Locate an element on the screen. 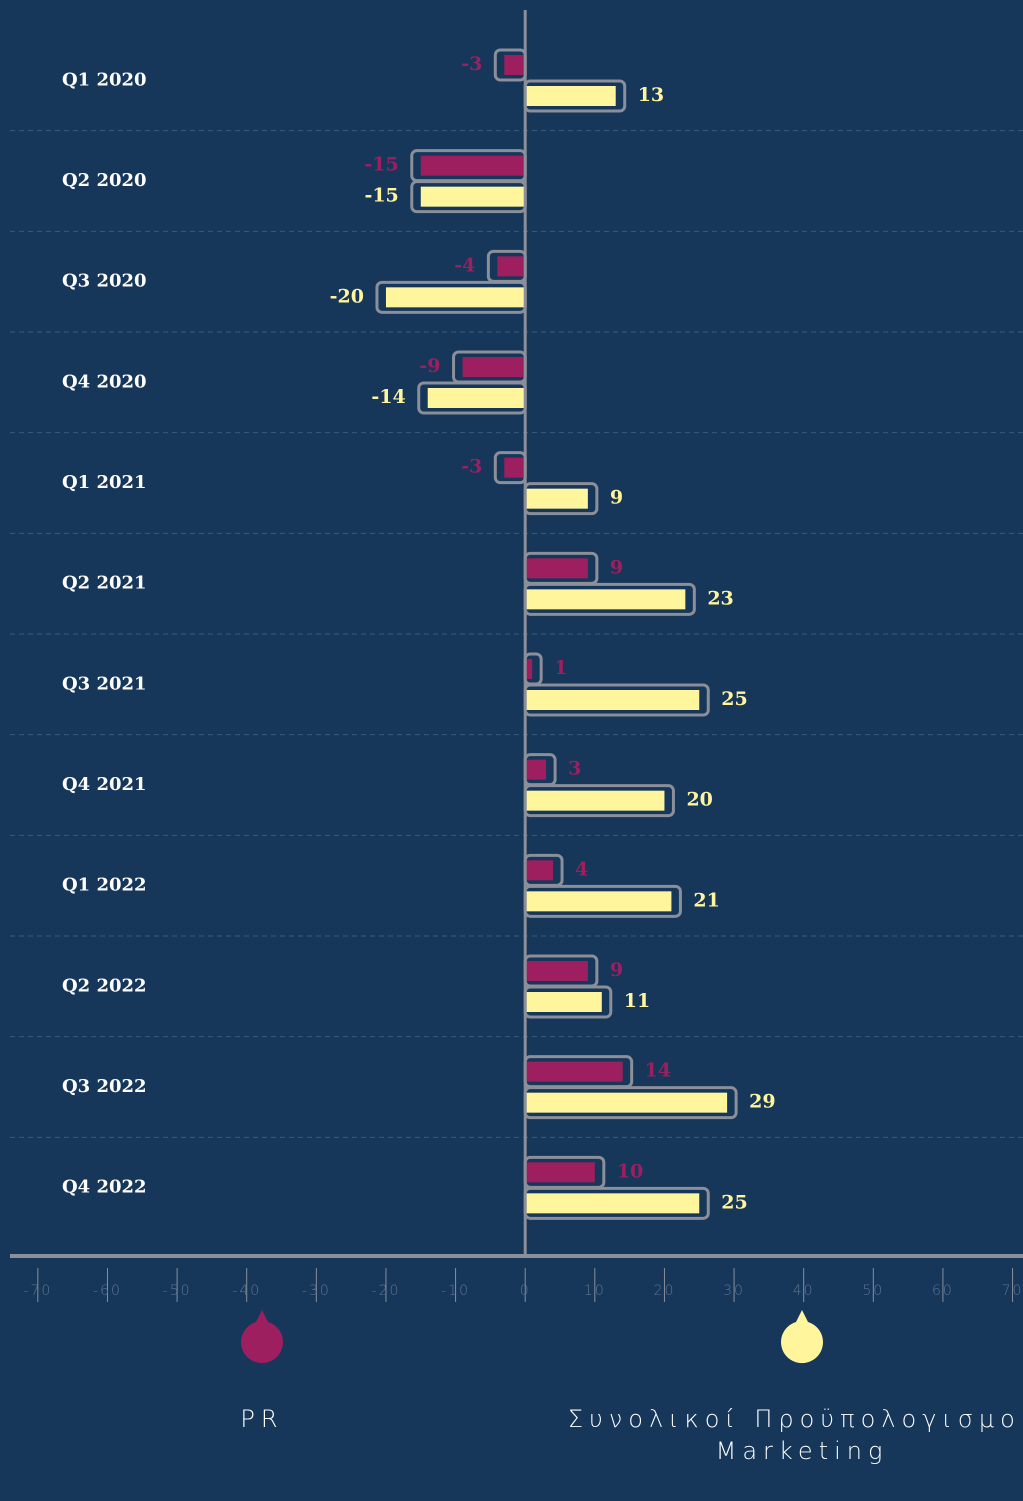  x-tick-label: 40 is located at coordinates (804, 1291).